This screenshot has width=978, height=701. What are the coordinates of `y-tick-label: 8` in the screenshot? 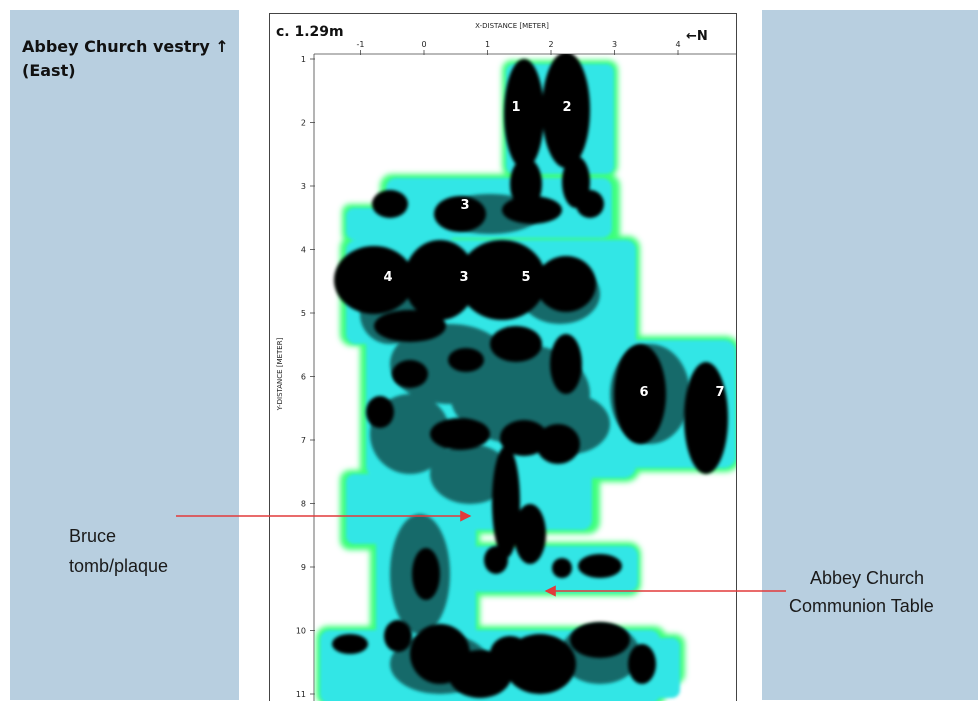 It's located at (303, 504).